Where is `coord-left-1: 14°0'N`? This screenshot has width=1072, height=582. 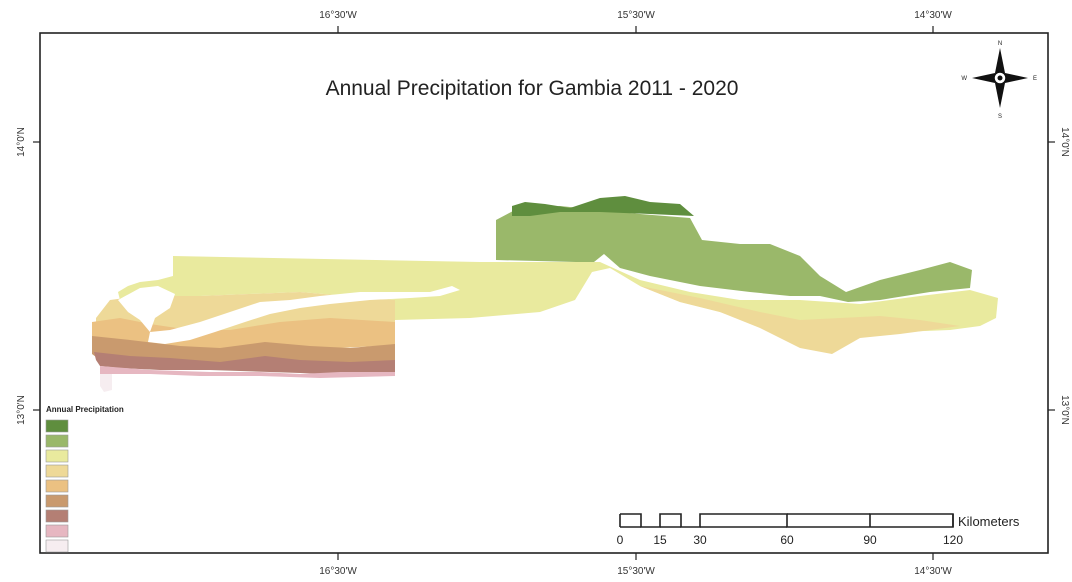 coord-left-1: 14°0'N is located at coordinates (21, 142).